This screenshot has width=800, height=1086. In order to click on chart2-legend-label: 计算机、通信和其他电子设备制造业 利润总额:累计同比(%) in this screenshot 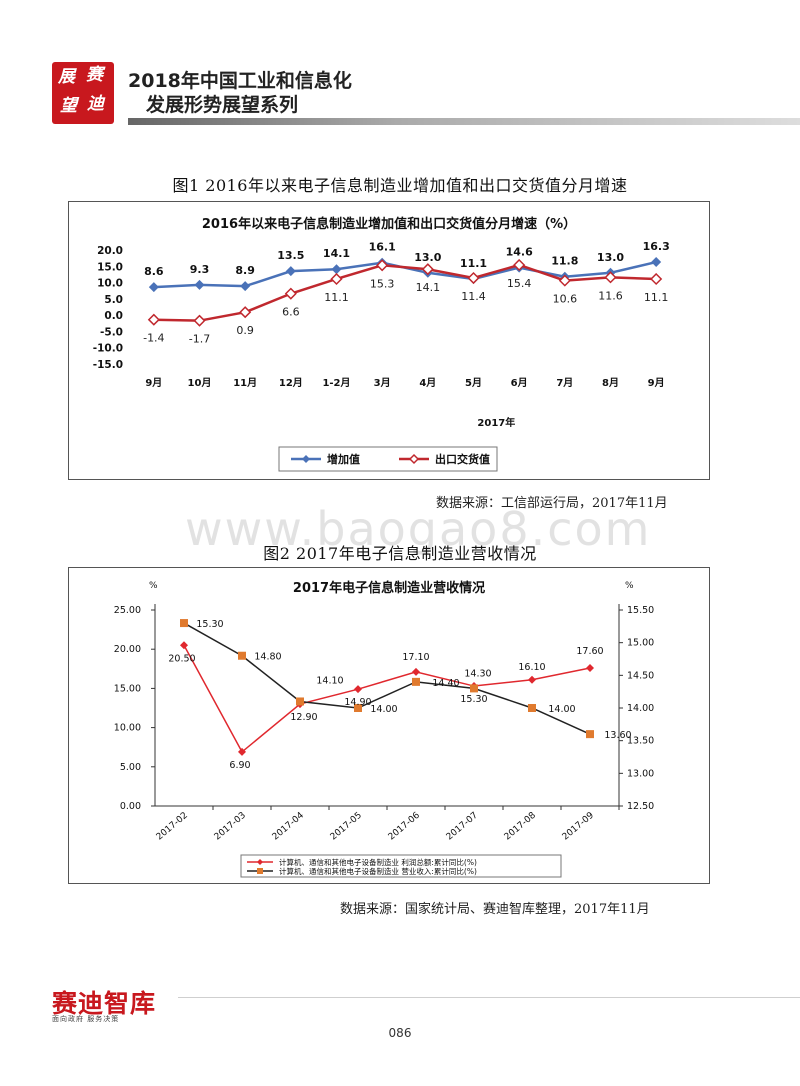, I will do `click(378, 862)`.